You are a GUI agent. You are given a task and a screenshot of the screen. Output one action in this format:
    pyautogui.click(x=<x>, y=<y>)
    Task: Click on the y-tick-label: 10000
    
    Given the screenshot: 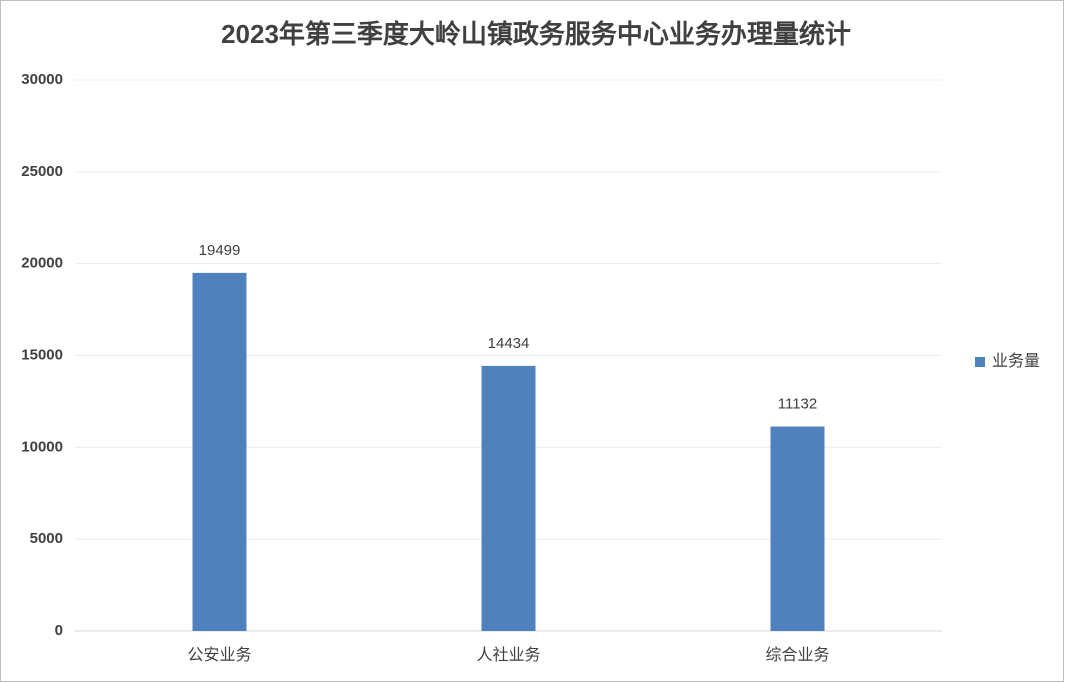 What is the action you would take?
    pyautogui.click(x=42, y=446)
    